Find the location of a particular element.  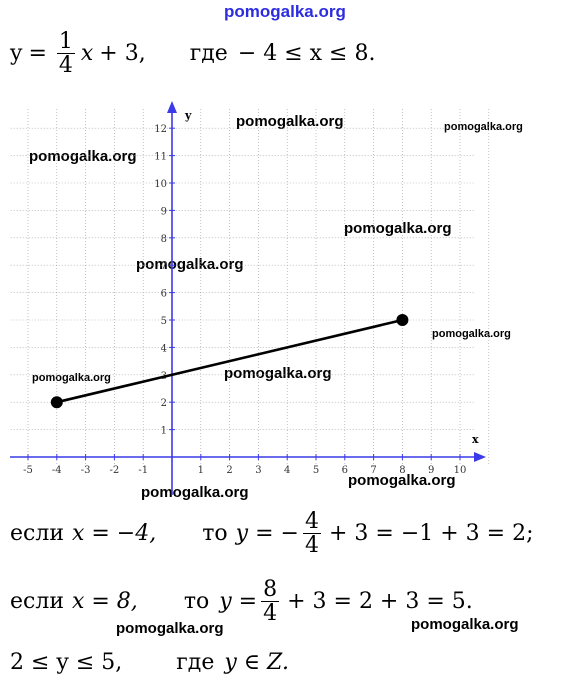

function-segment is located at coordinates (229, 361).